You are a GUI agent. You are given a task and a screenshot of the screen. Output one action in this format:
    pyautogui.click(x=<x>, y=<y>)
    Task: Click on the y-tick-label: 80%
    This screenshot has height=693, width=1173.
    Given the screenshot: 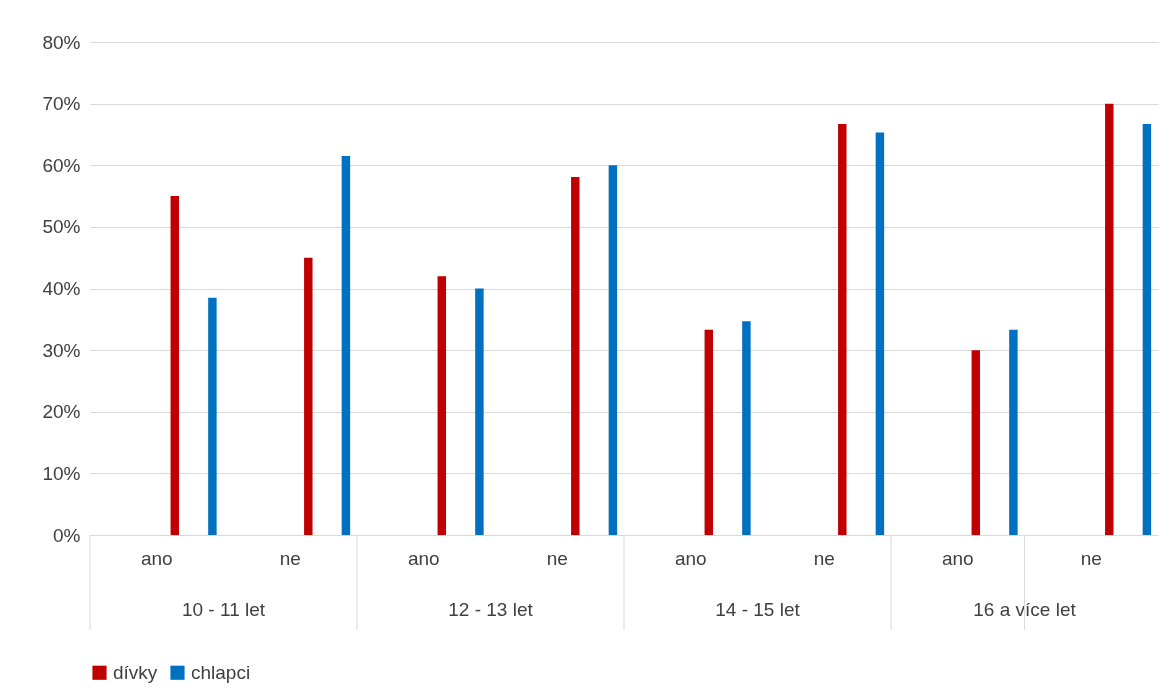 What is the action you would take?
    pyautogui.click(x=61, y=42)
    